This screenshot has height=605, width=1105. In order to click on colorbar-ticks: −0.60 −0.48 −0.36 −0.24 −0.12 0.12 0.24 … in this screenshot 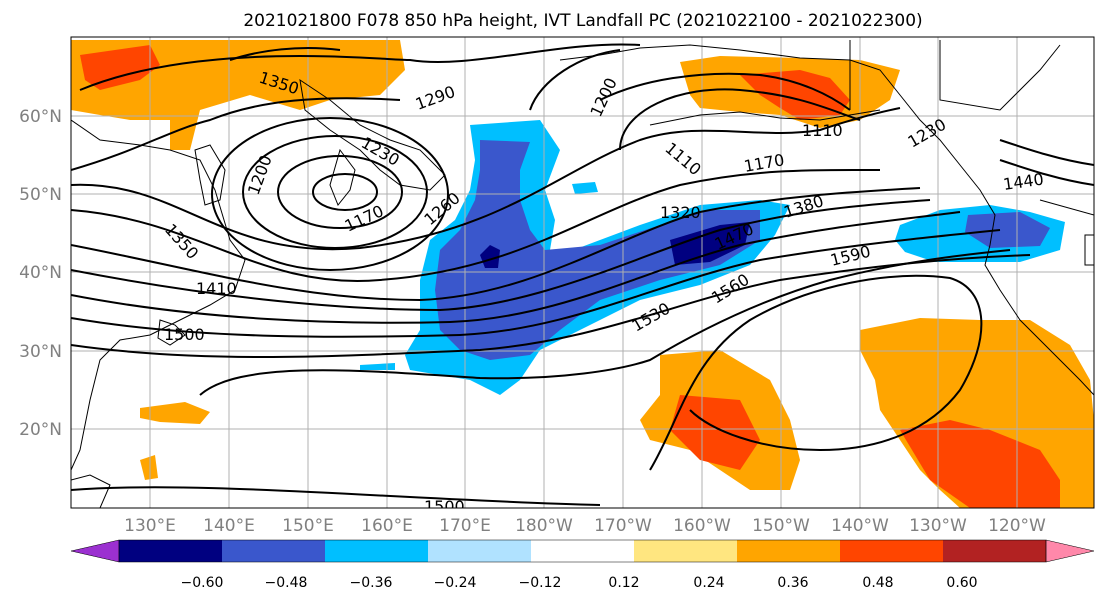, I will do `click(579, 583)`.